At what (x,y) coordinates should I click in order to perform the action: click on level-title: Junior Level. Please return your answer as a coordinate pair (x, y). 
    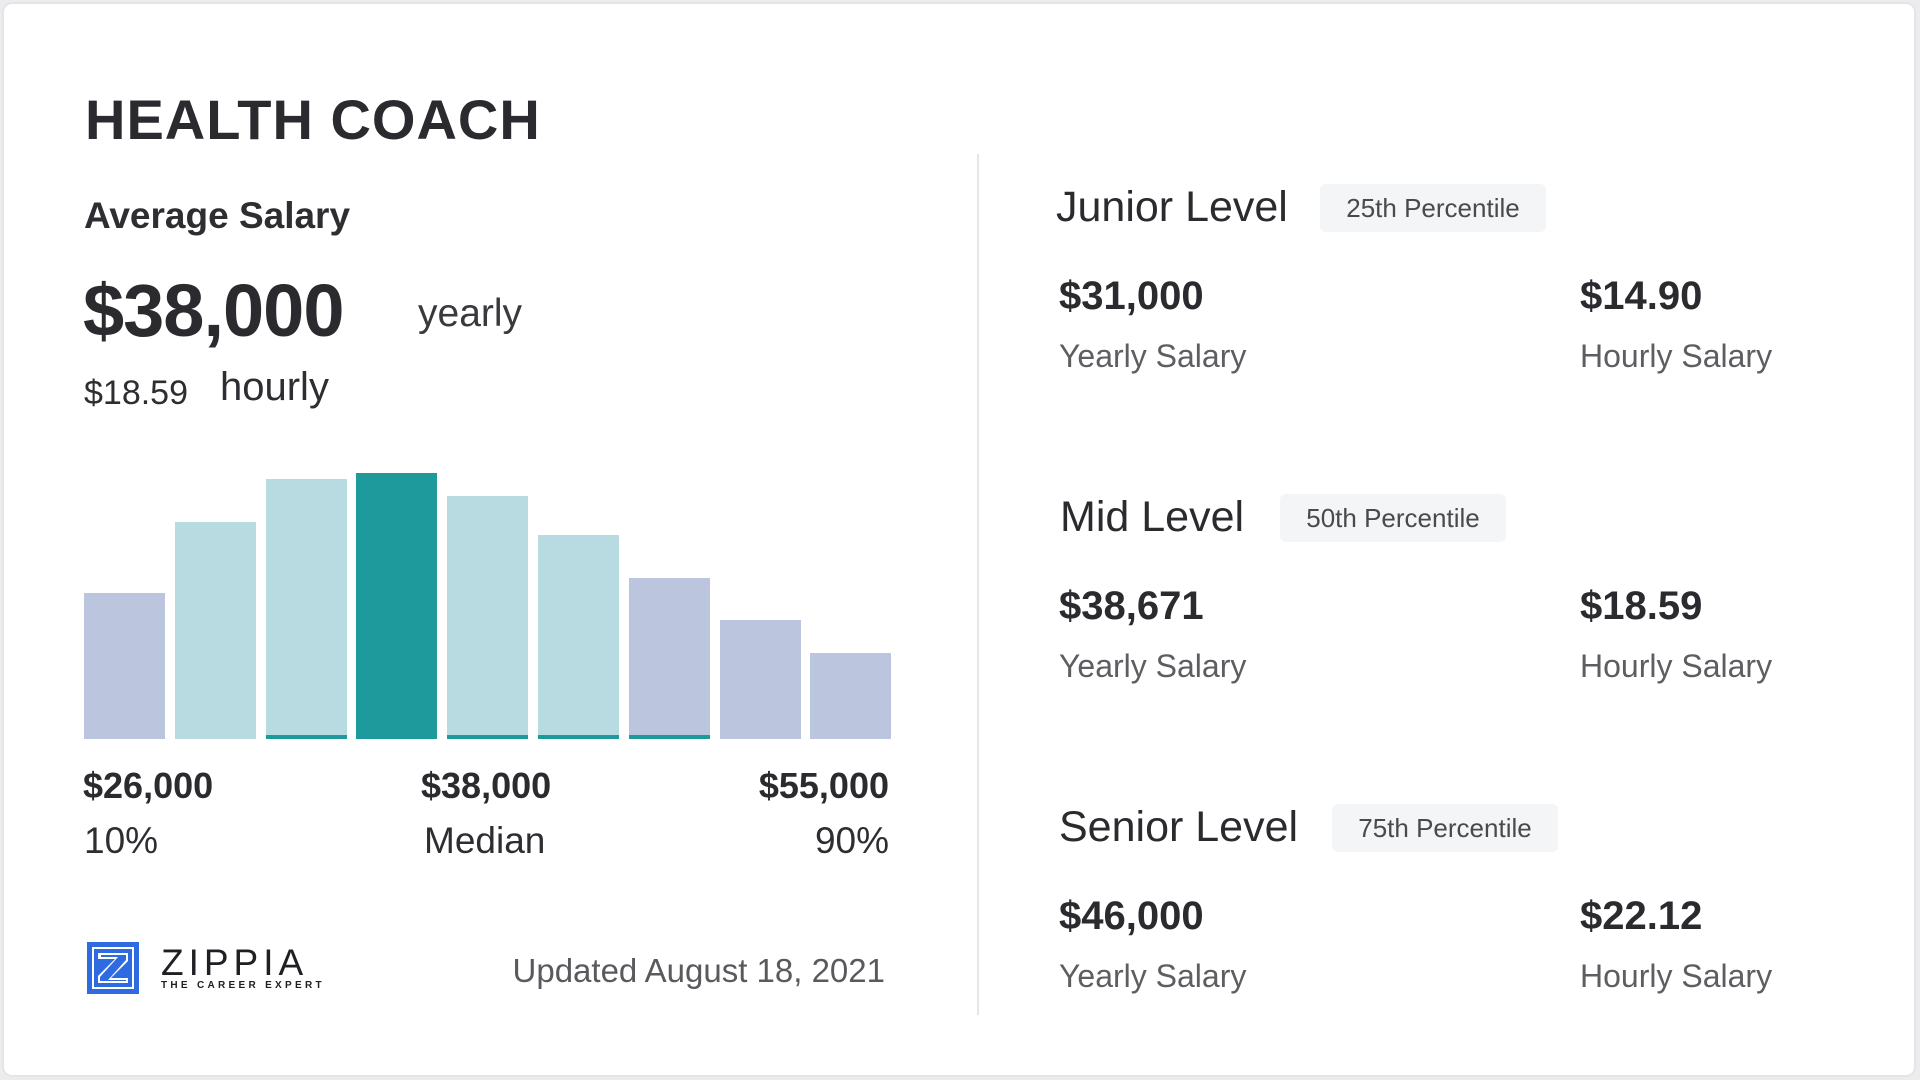
    Looking at the image, I should click on (1172, 207).